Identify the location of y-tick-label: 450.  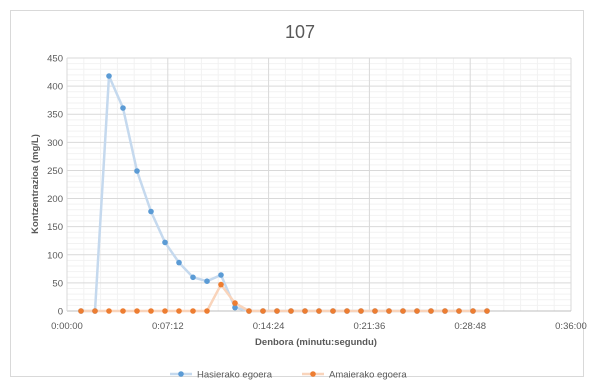
(55, 59).